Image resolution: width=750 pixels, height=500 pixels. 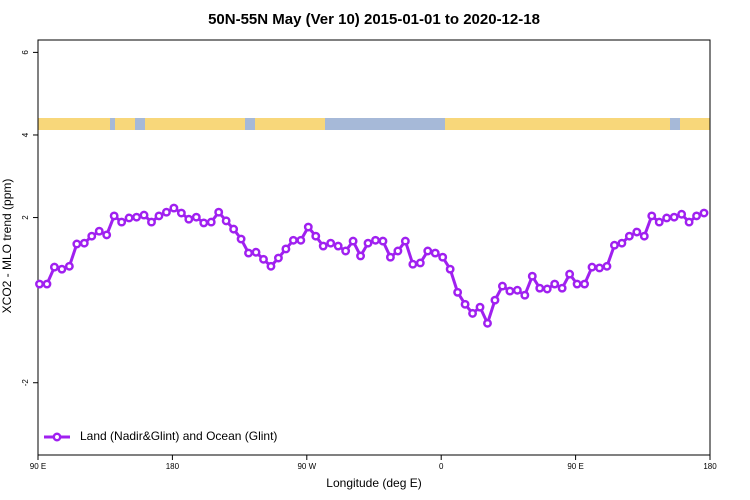 I want to click on x-tick-label: 90 W, so click(x=306, y=466).